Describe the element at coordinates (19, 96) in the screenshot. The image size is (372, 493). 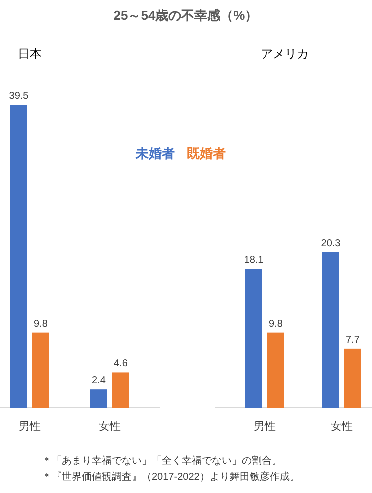
I see `data-label: 39.5` at that location.